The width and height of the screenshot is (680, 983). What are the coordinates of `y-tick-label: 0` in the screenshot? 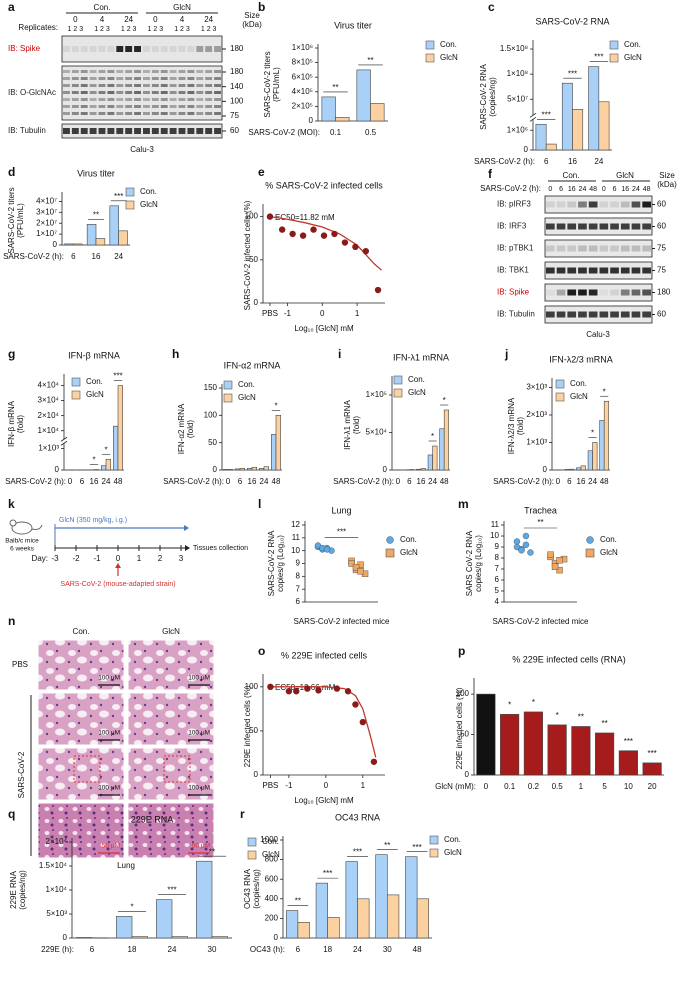 It's located at (276, 937).